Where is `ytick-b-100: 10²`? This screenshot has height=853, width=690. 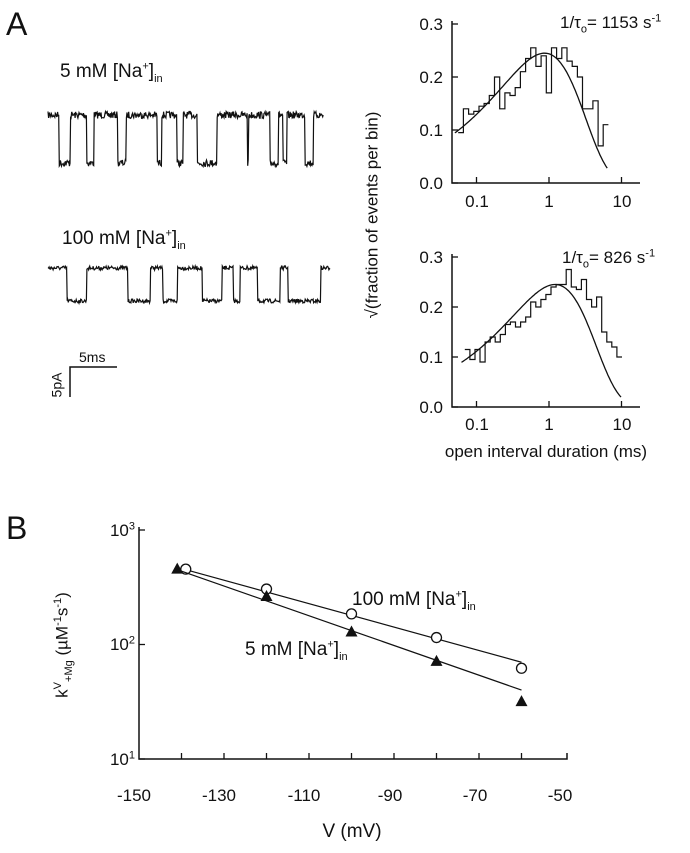 ytick-b-100: 10² is located at coordinates (122, 644).